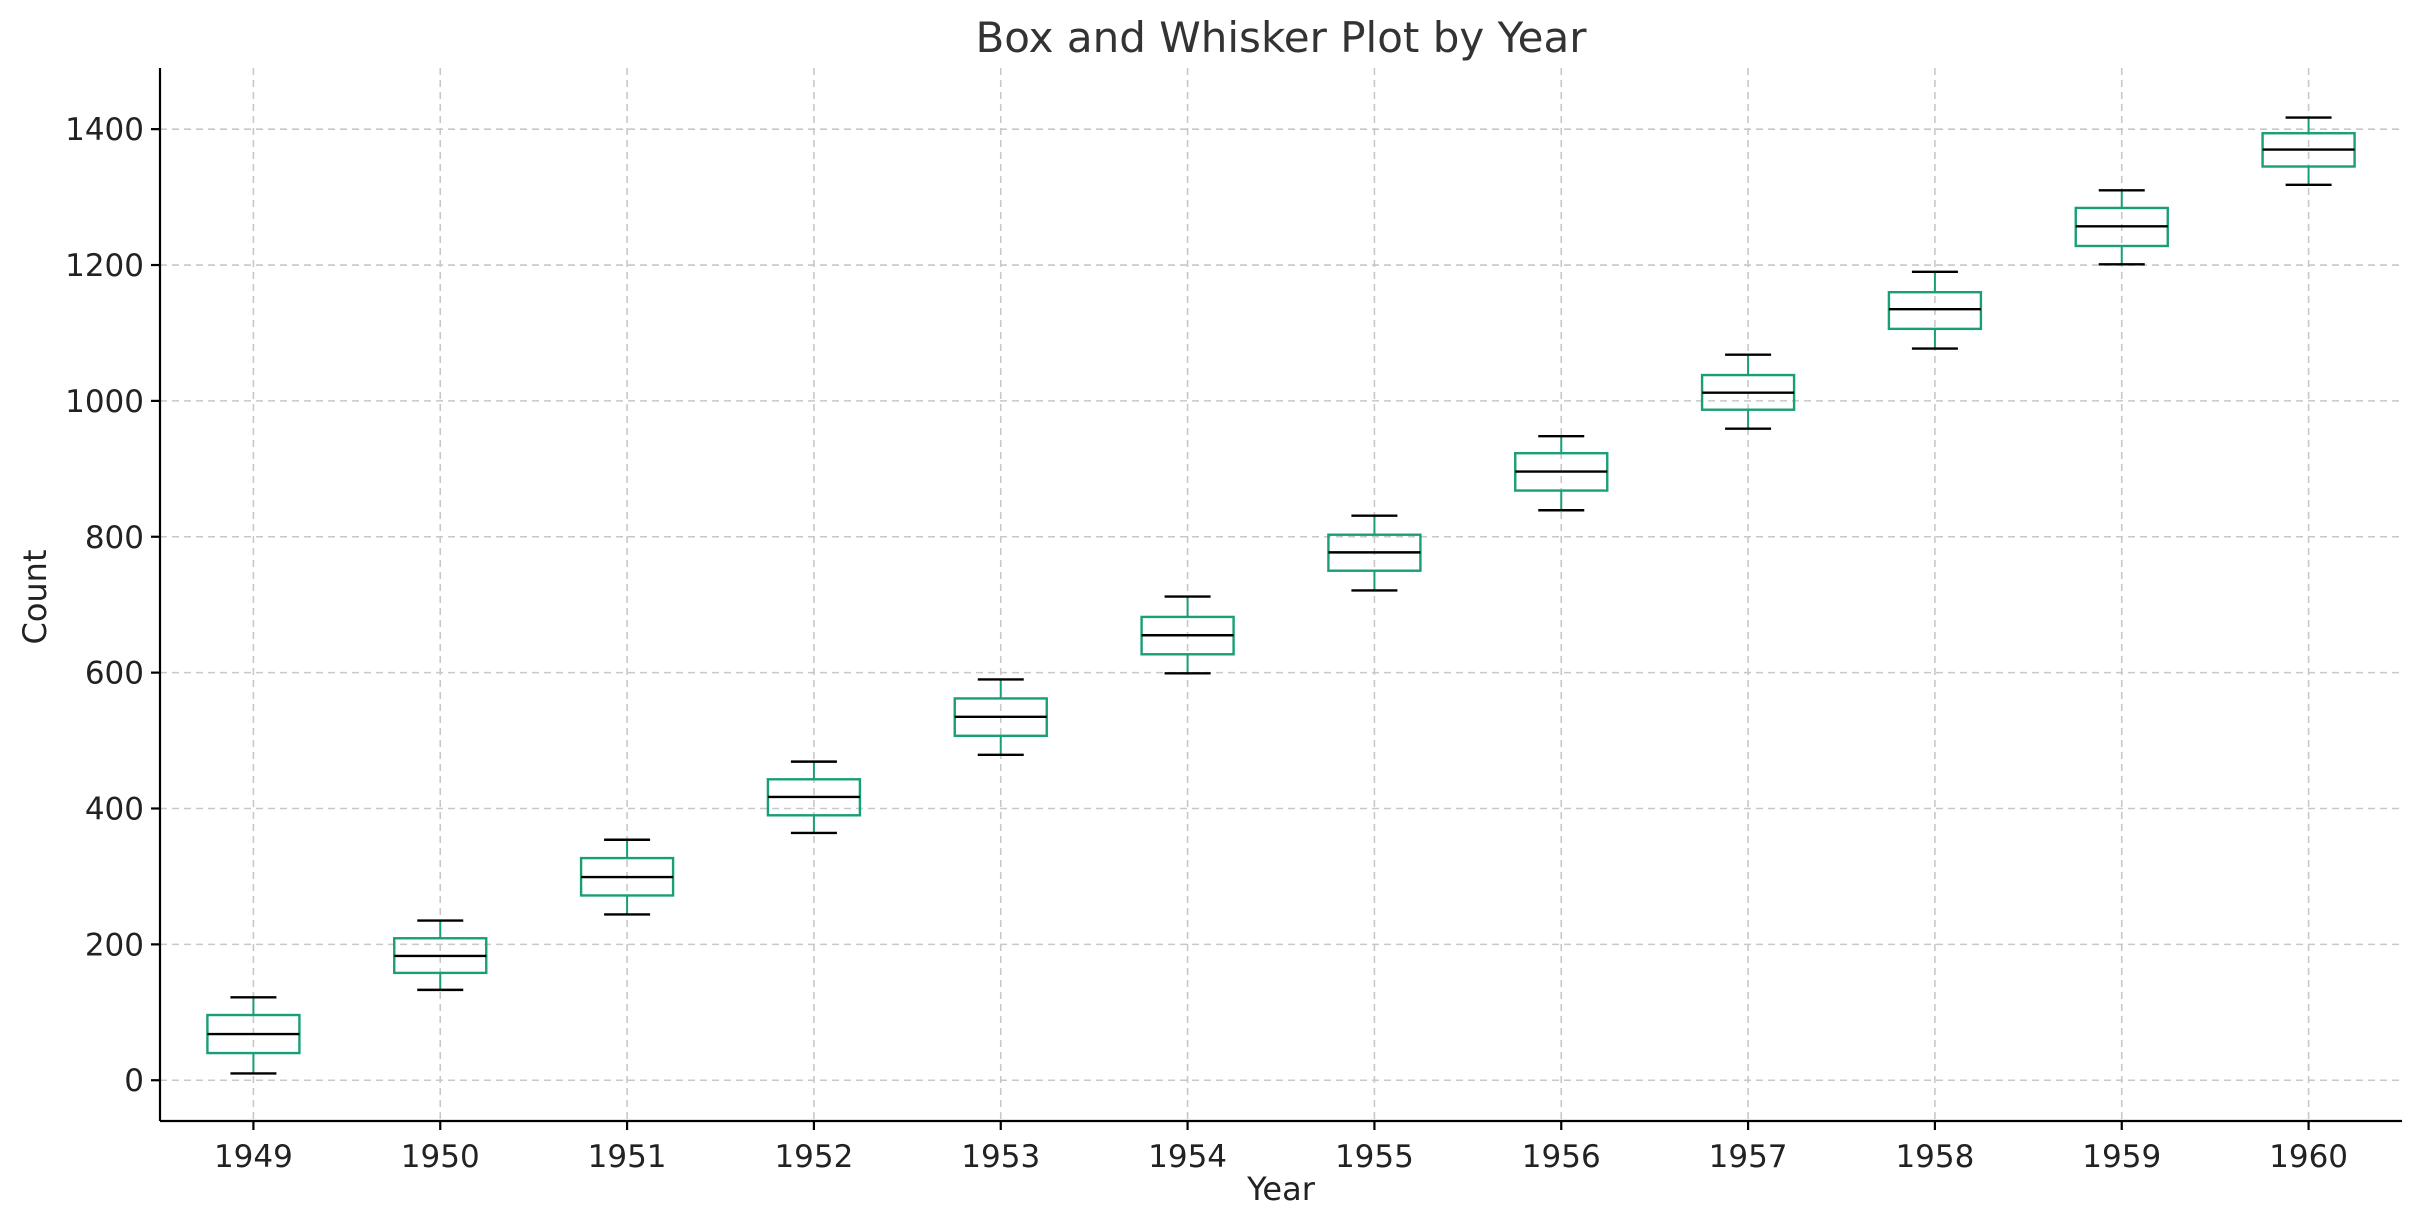 The image size is (2418, 1227). I want to click on x-tick-label: 1958, so click(1934, 1157).